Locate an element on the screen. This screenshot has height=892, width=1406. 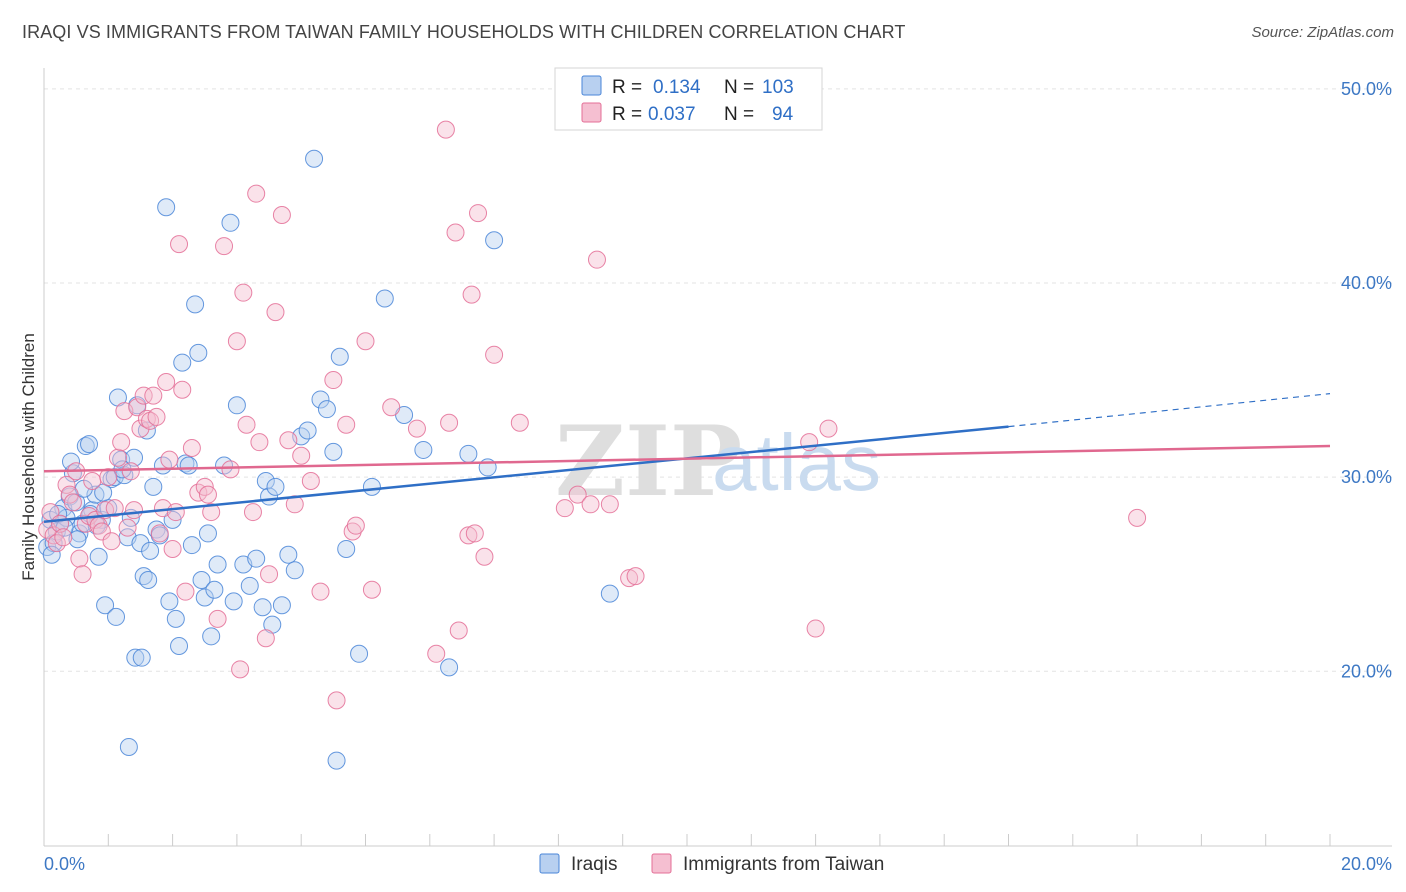
legend-n-value-iraqis: 103 is located at coordinates (778, 87).